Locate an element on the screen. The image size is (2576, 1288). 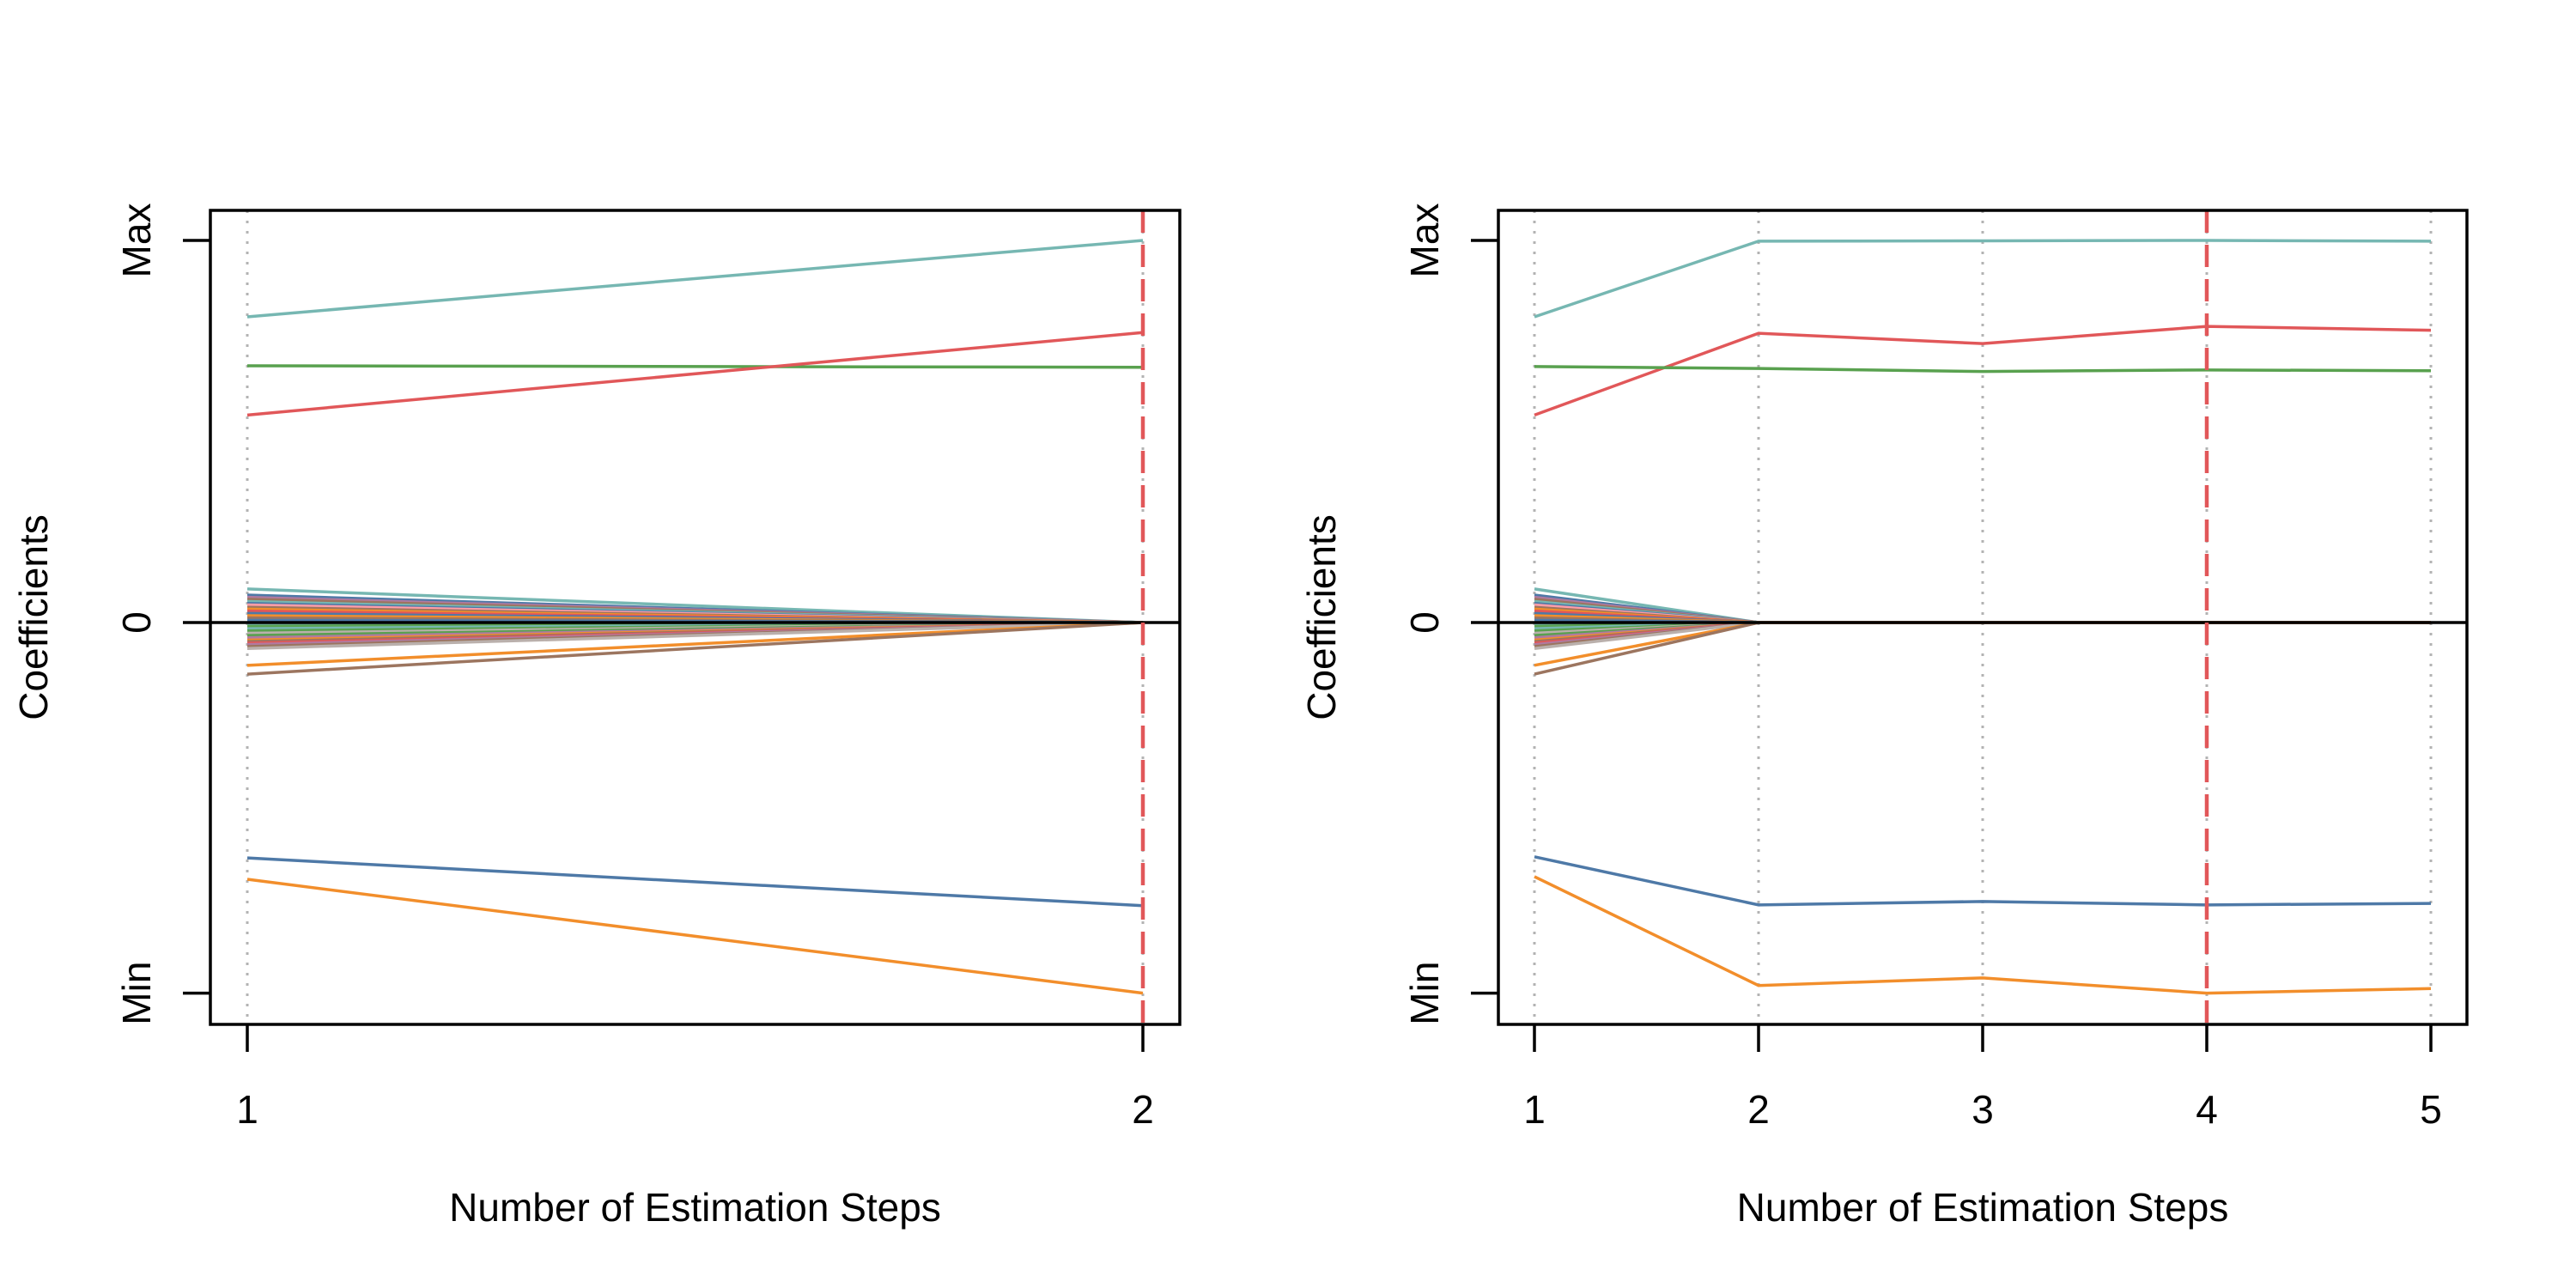
x-tick-label: 3 is located at coordinates (1982, 1109).